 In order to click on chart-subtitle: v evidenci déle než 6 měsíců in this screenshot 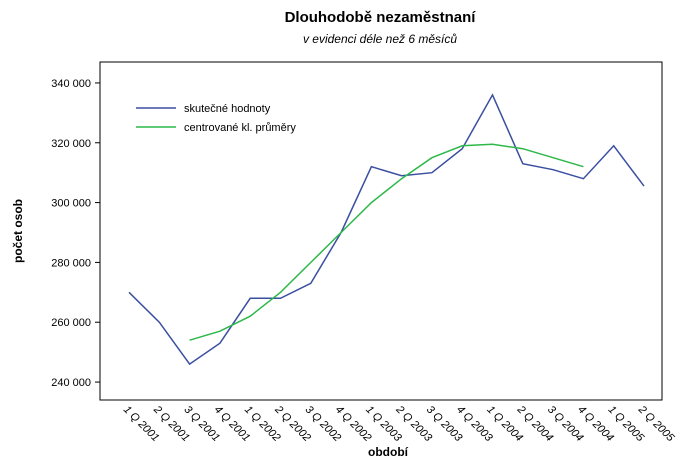, I will do `click(380, 39)`.